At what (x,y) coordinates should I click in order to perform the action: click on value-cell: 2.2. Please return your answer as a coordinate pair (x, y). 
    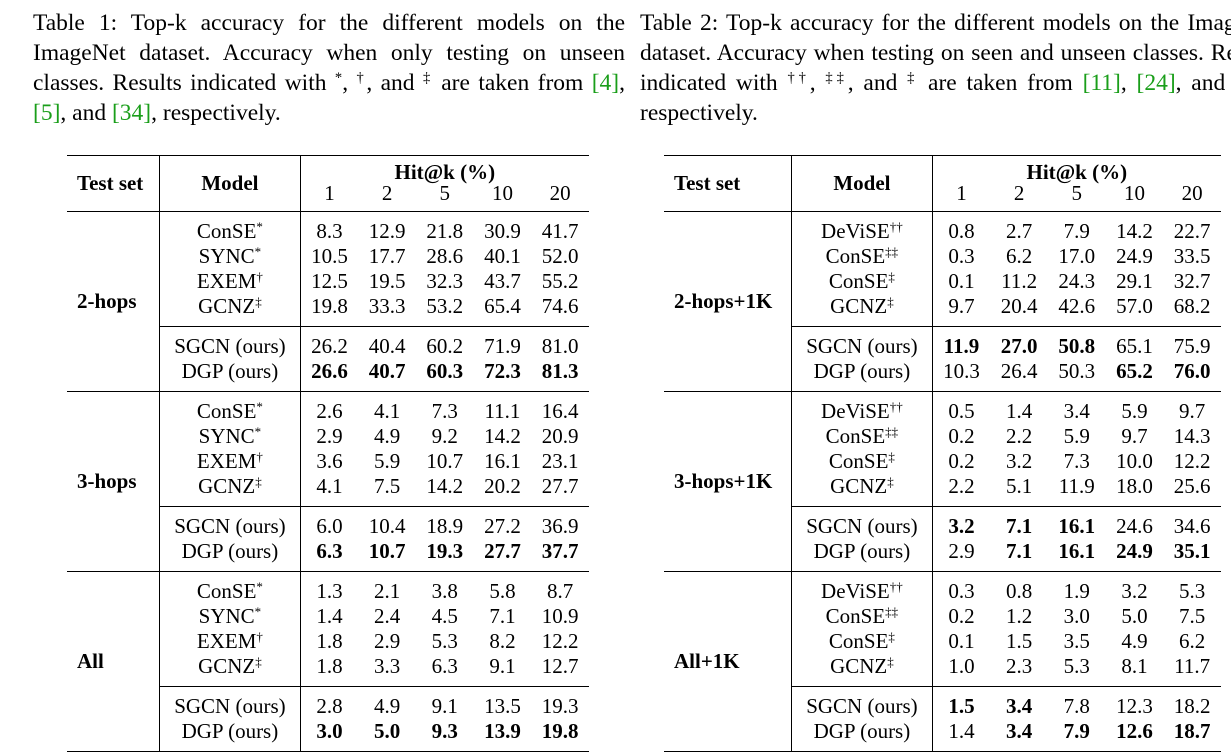
    Looking at the image, I should click on (961, 490).